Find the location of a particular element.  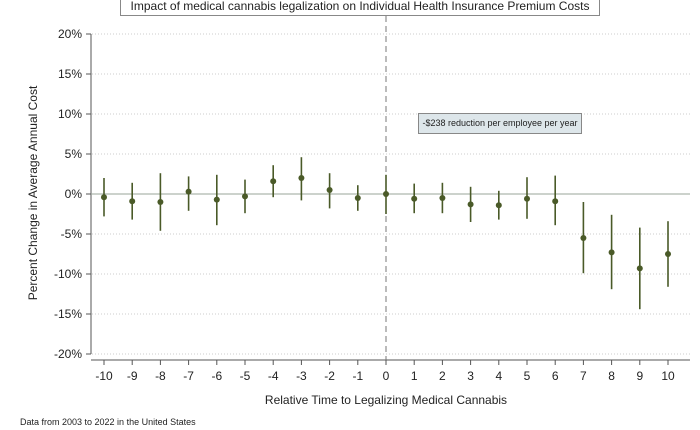

y-axis-label: Percent Change in Average Annual Cost is located at coordinates (33, 193).